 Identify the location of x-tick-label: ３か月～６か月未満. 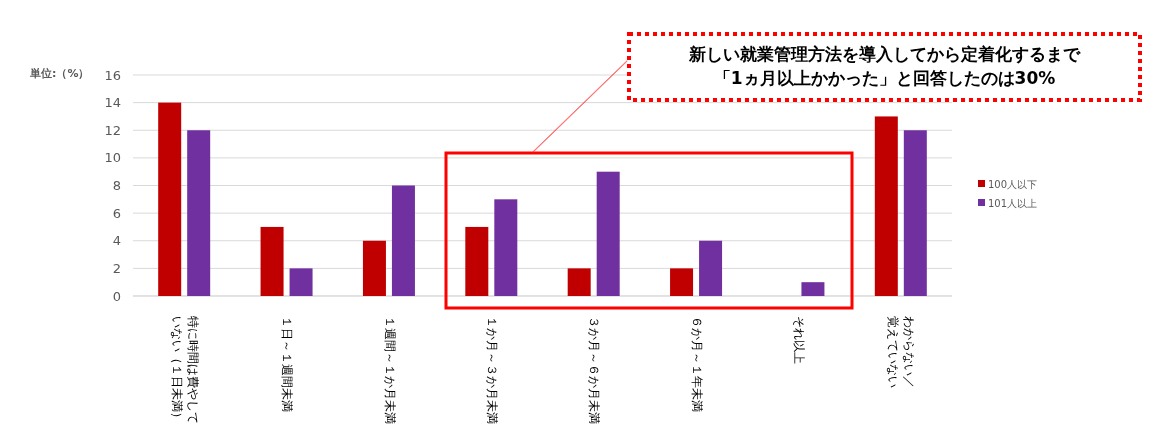
(594, 370).